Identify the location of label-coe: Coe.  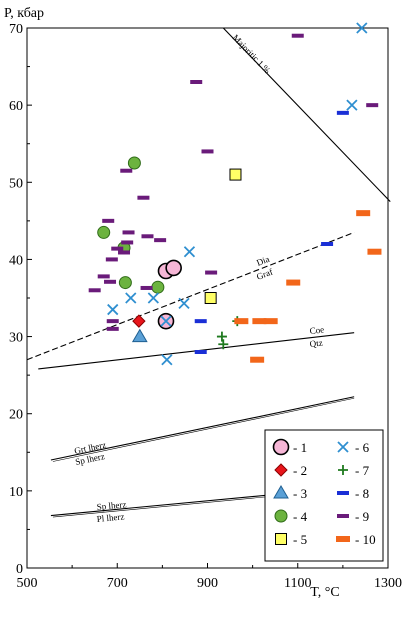
(317, 330).